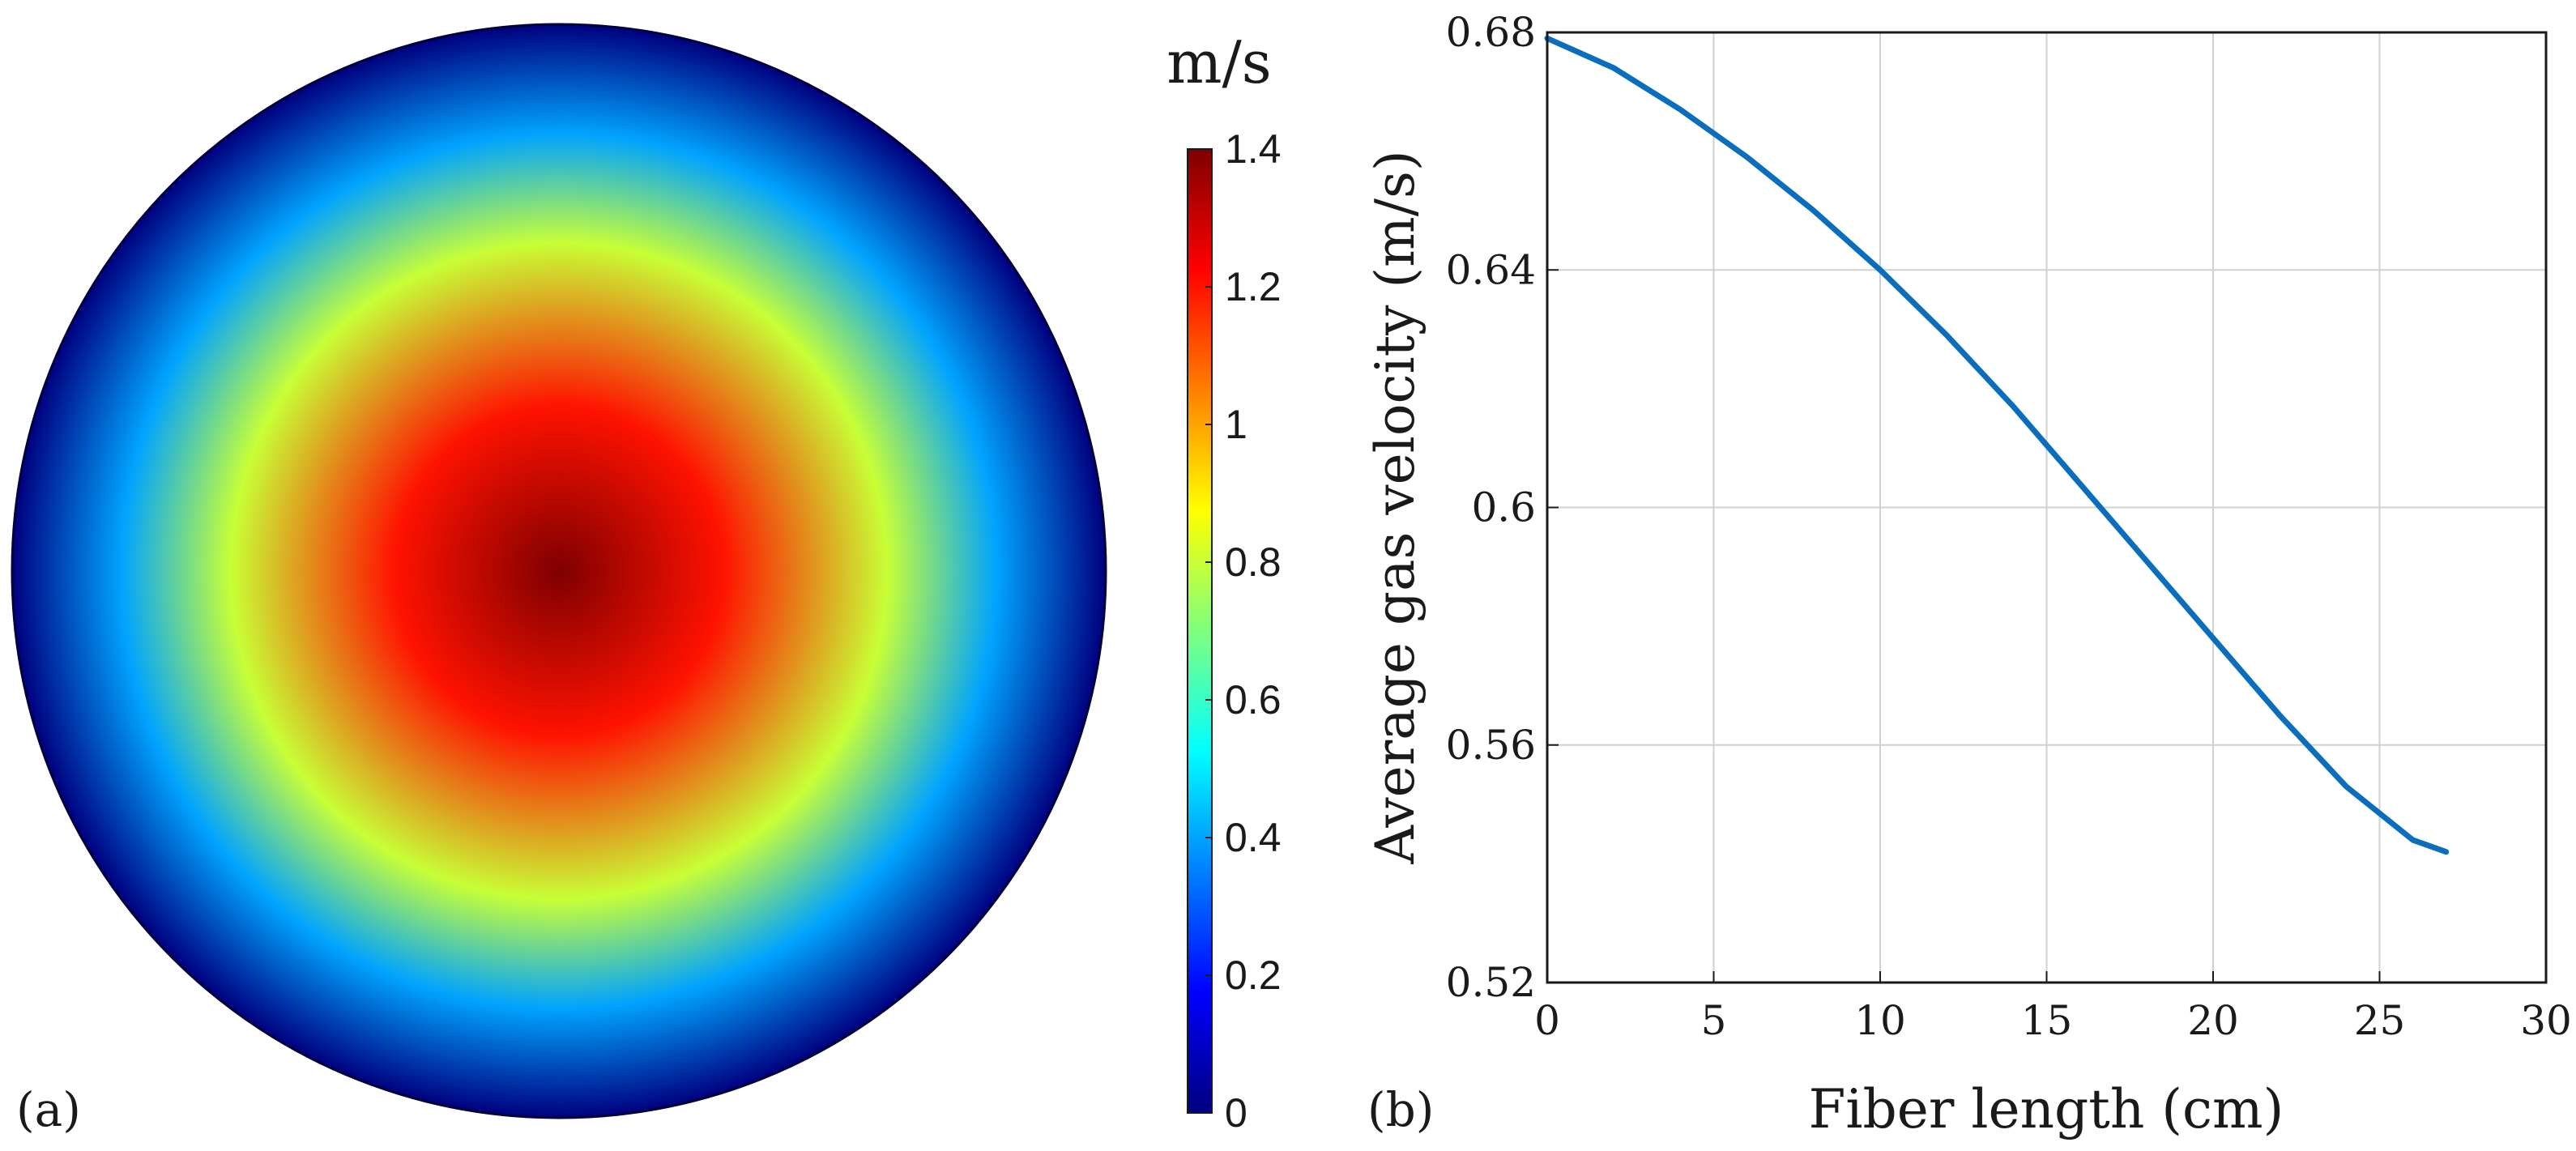 The height and width of the screenshot is (1151, 2576). What do you see at coordinates (1491, 982) in the screenshot?
I see `y-tick-label: 0.52` at bounding box center [1491, 982].